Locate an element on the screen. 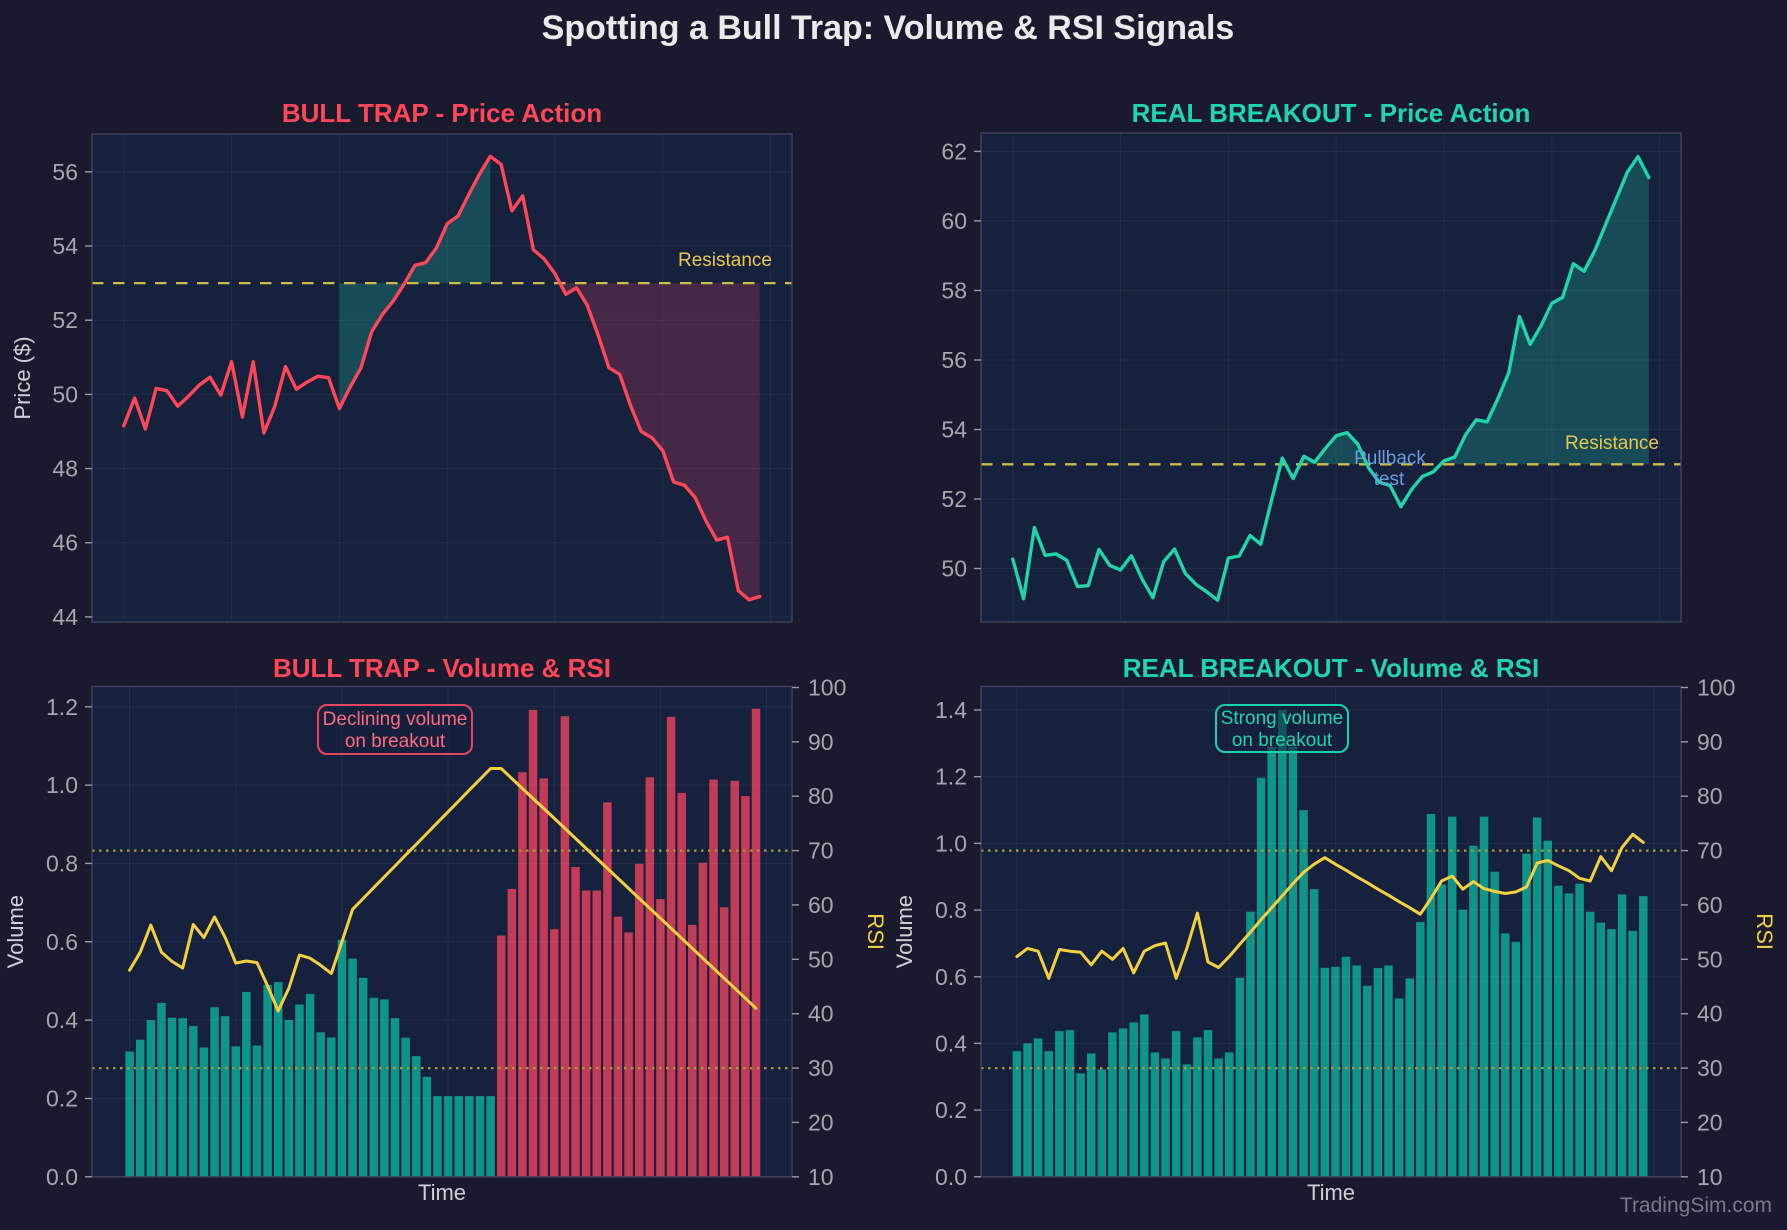 Image resolution: width=1787 pixels, height=1230 pixels. svg-text: 48 is located at coordinates (65, 469).